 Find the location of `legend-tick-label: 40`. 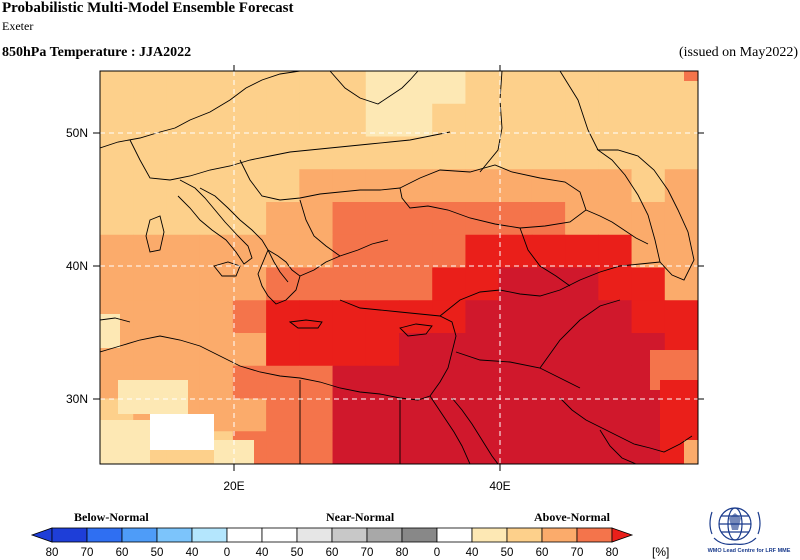

legend-tick-label: 40 is located at coordinates (472, 553).